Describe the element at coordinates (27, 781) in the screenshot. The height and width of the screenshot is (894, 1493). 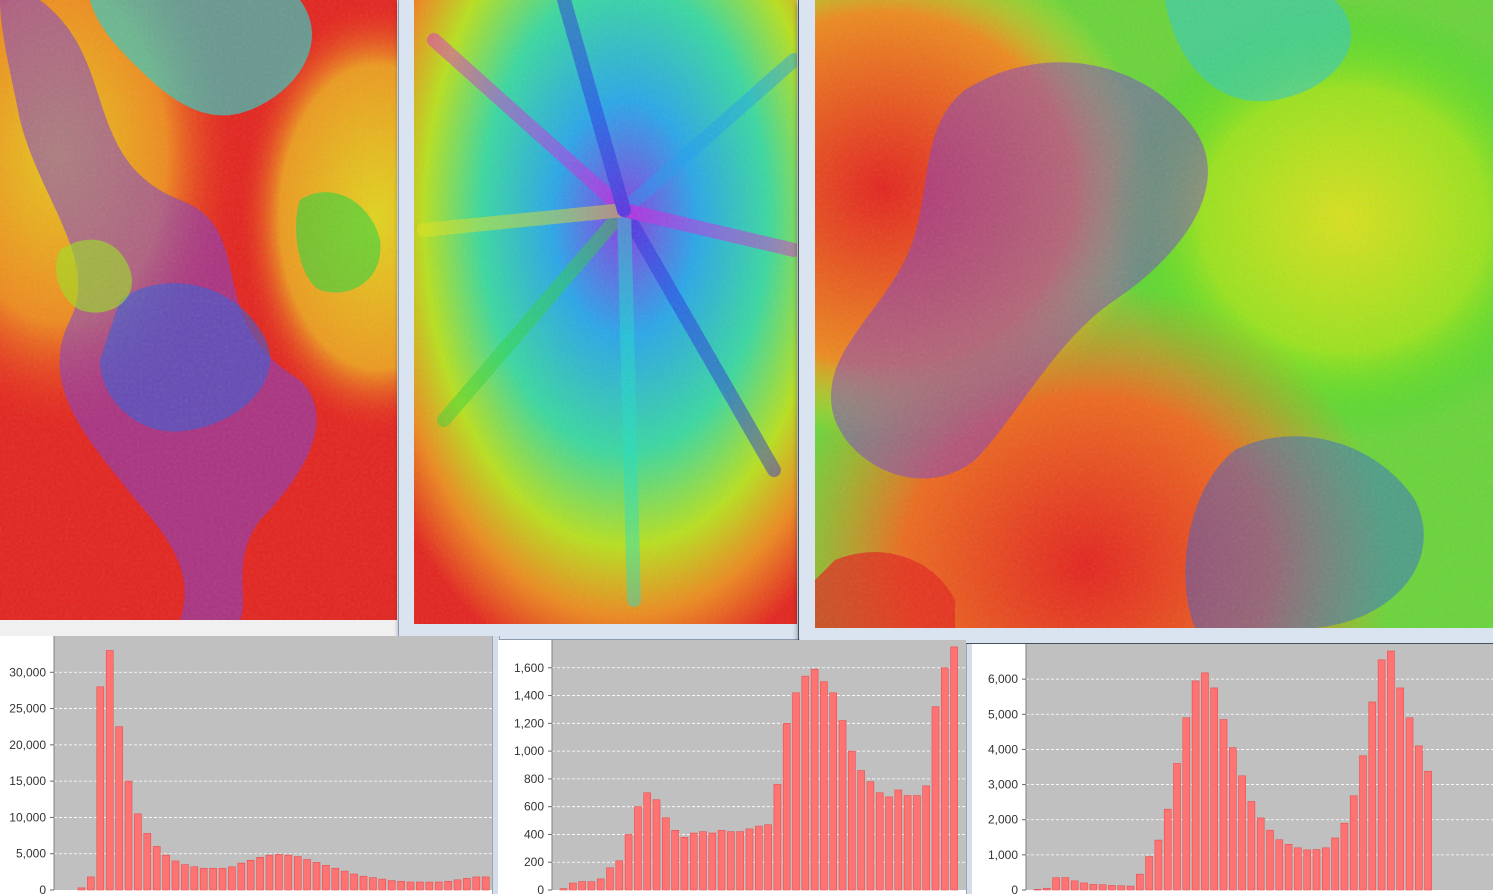
I see `y-tick-label: 15,000` at that location.